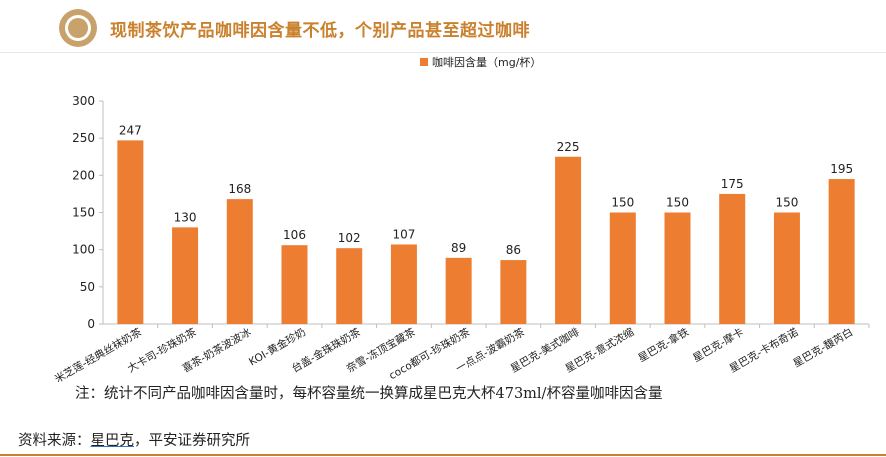  What do you see at coordinates (83, 250) in the screenshot?
I see `y-tick-label: 100` at bounding box center [83, 250].